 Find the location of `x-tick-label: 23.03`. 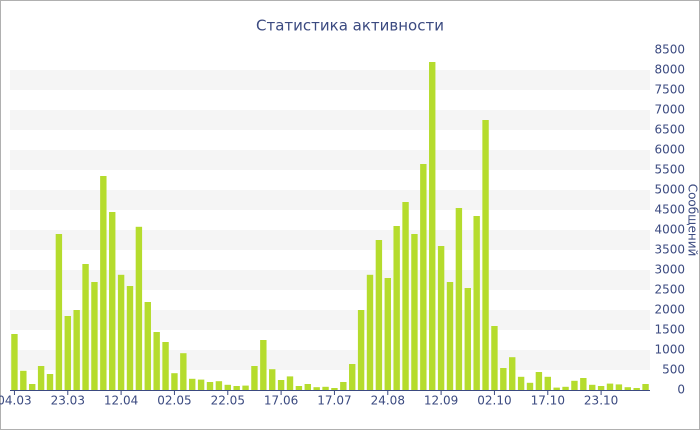

x-tick-label: 23.03 is located at coordinates (68, 401).